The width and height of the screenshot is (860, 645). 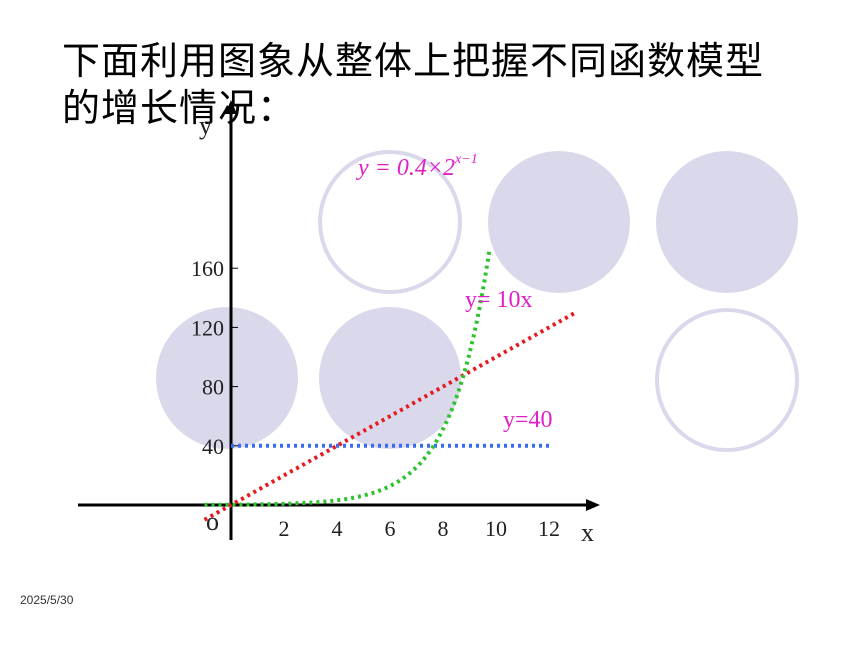 What do you see at coordinates (284, 528) in the screenshot?
I see `x-tick-label: 2` at bounding box center [284, 528].